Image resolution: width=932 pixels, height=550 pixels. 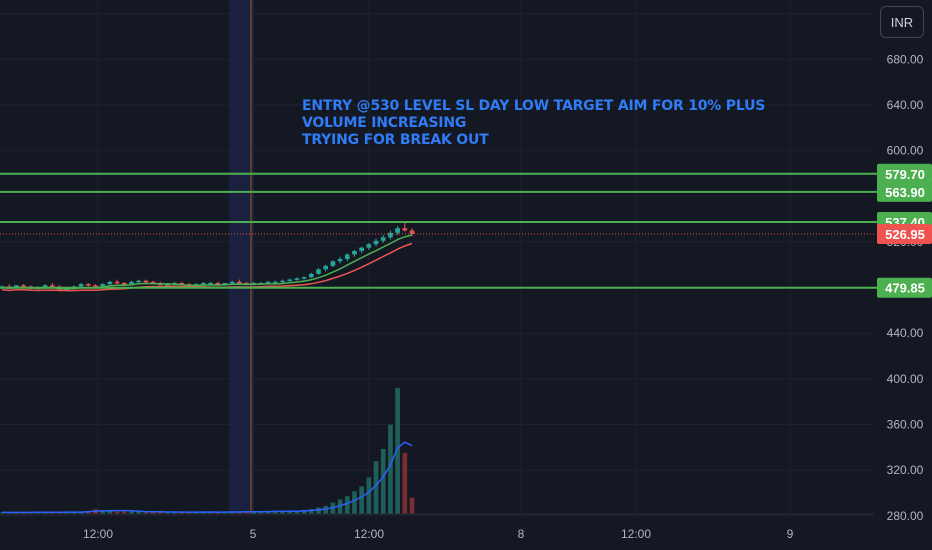 I want to click on price-tag-label: 479.85, so click(x=905, y=288).